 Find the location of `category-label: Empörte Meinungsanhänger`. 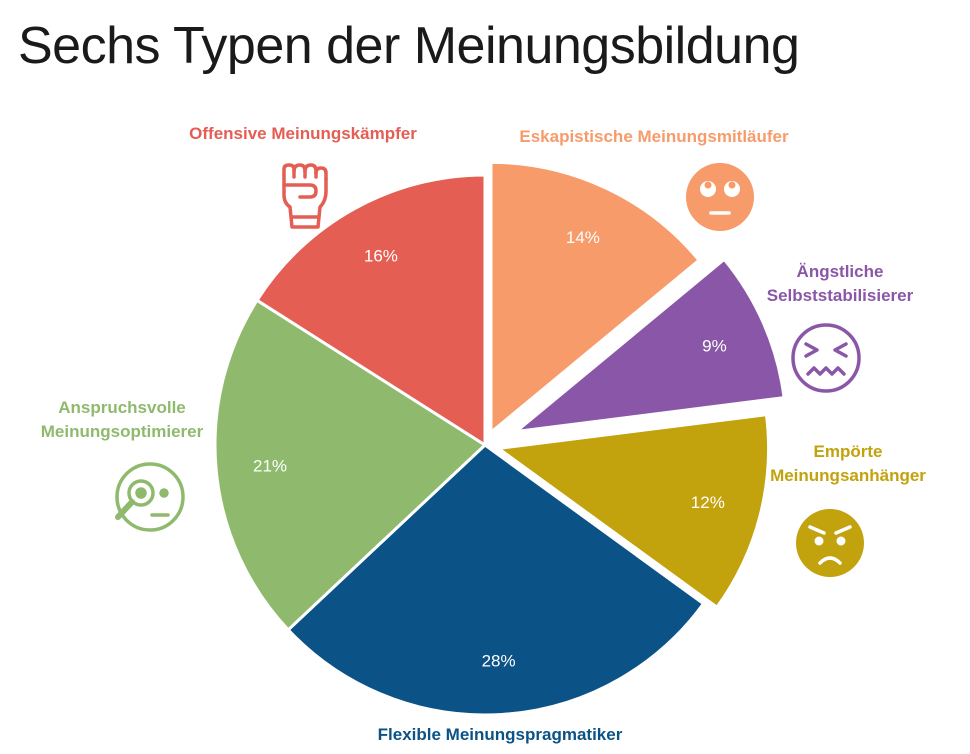

category-label: Empörte Meinungsanhänger is located at coordinates (848, 463).